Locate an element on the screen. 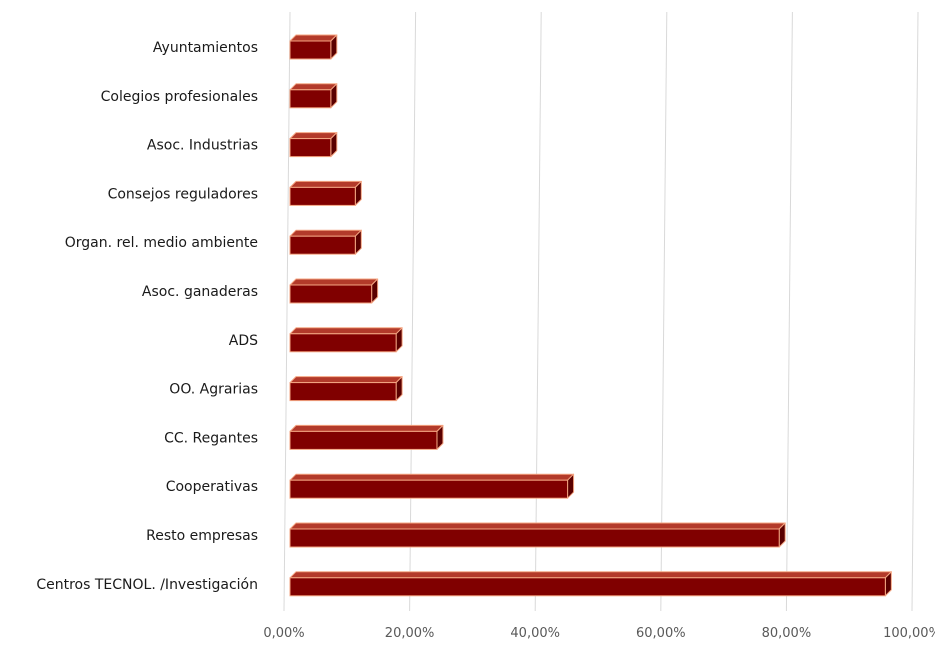  x-tick-label-5: 100,00% is located at coordinates (909, 633).